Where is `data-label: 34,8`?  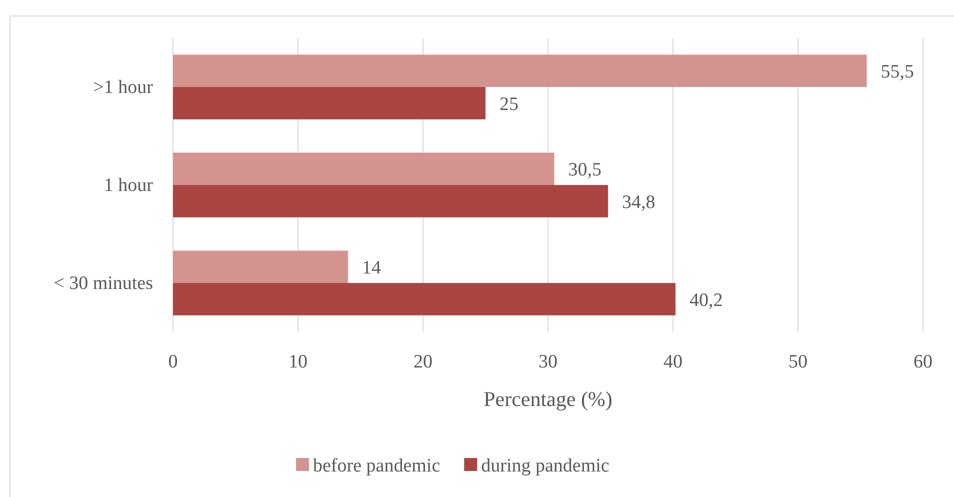 data-label: 34,8 is located at coordinates (639, 202).